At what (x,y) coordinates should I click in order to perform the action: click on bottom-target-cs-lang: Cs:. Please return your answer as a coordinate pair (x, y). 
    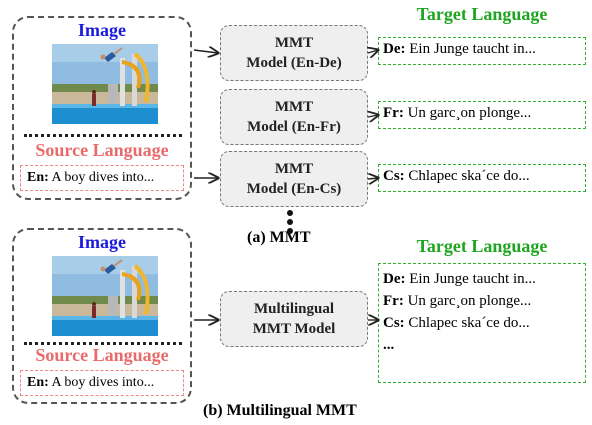
    Looking at the image, I should click on (394, 323).